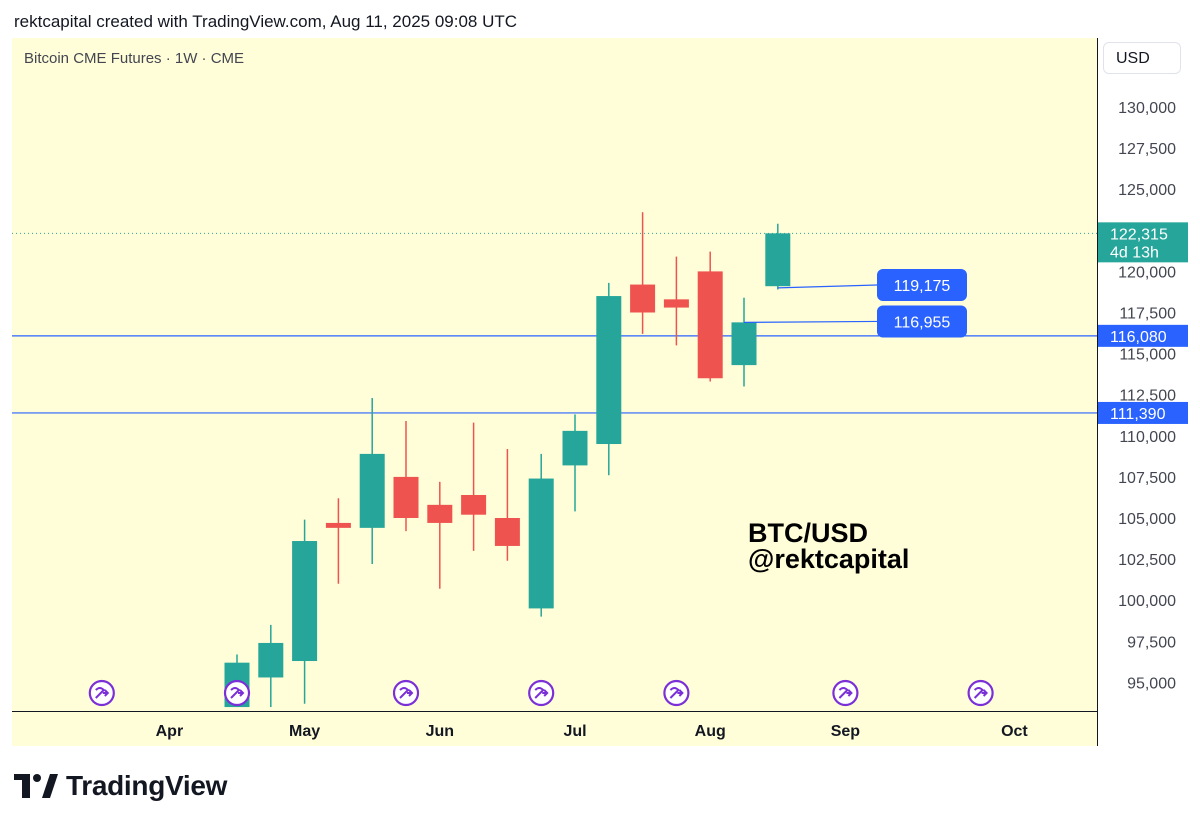 The height and width of the screenshot is (827, 1200). I want to click on y-axis-tick-label: 100,000, so click(1147, 601).